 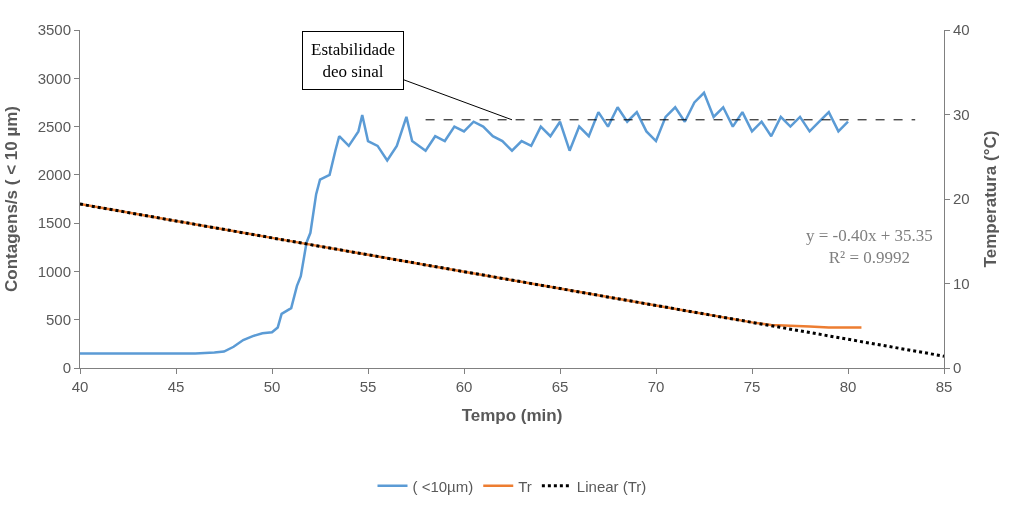 What do you see at coordinates (54, 223) in the screenshot?
I see `y-tick-label: 1500` at bounding box center [54, 223].